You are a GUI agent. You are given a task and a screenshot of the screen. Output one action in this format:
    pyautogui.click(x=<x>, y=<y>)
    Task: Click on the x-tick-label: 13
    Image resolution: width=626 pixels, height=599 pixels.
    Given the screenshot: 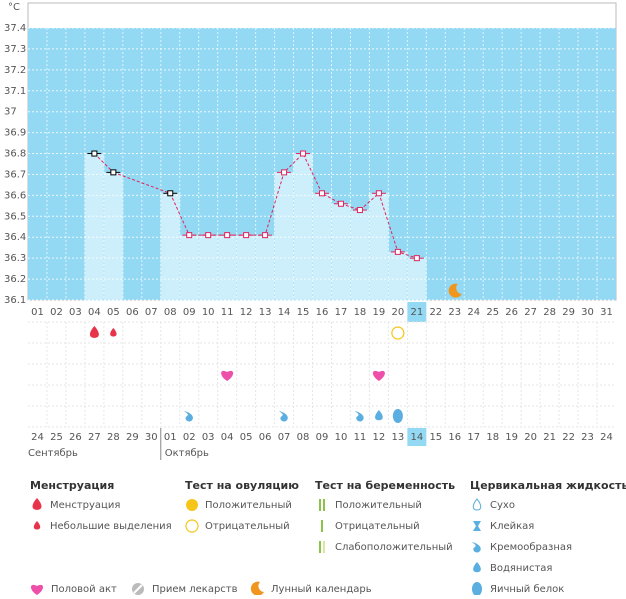 What is the action you would take?
    pyautogui.click(x=265, y=312)
    